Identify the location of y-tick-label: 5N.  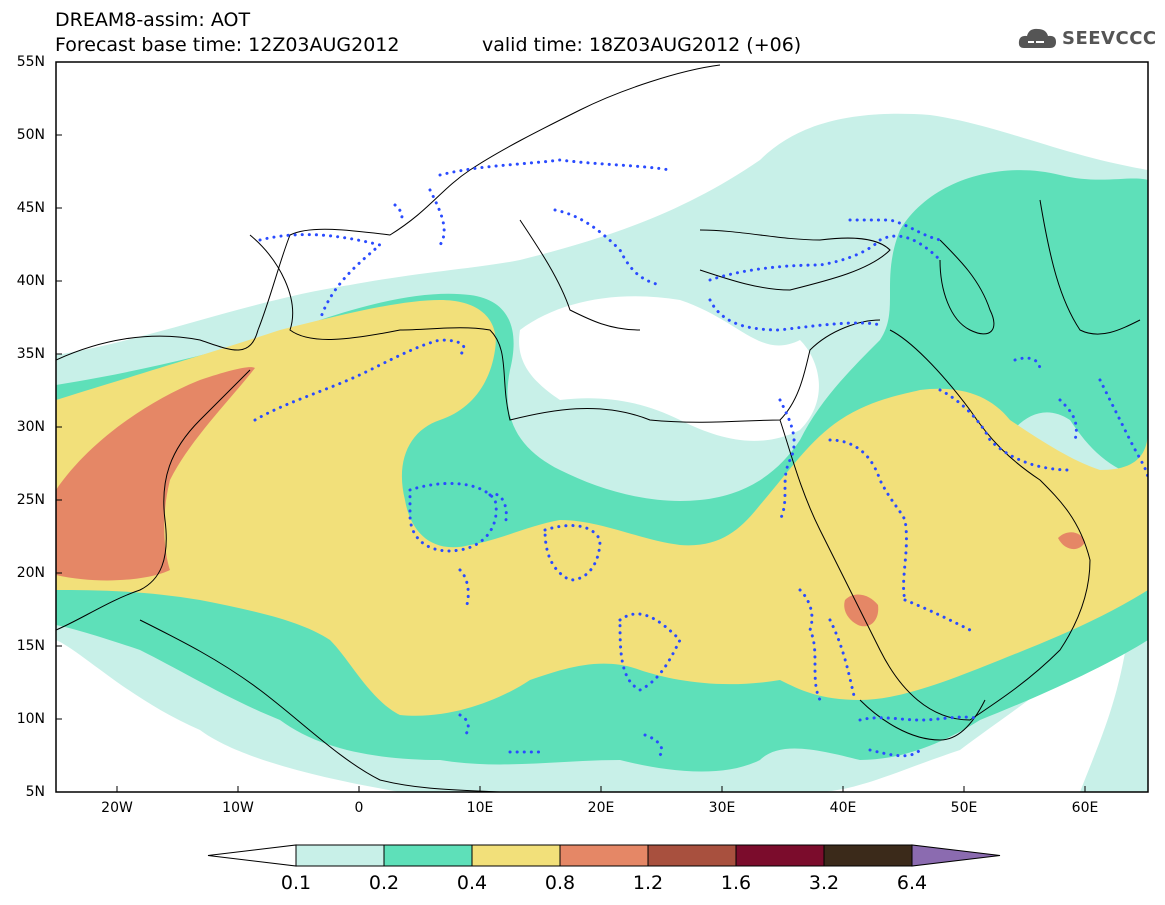
(35, 792).